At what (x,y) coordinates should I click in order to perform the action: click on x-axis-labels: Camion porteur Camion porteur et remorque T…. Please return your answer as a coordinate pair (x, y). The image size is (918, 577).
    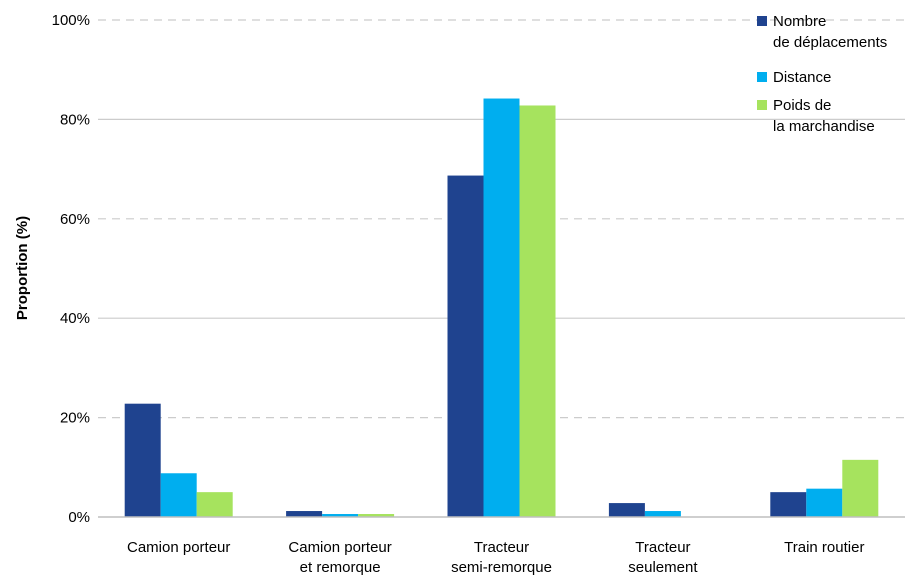
    Looking at the image, I should click on (495, 557).